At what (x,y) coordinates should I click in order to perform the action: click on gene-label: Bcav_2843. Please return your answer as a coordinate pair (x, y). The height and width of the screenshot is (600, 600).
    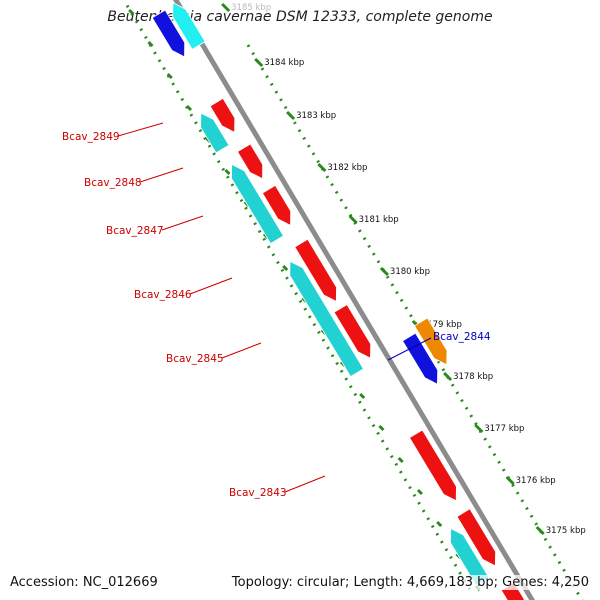
    Looking at the image, I should click on (258, 493).